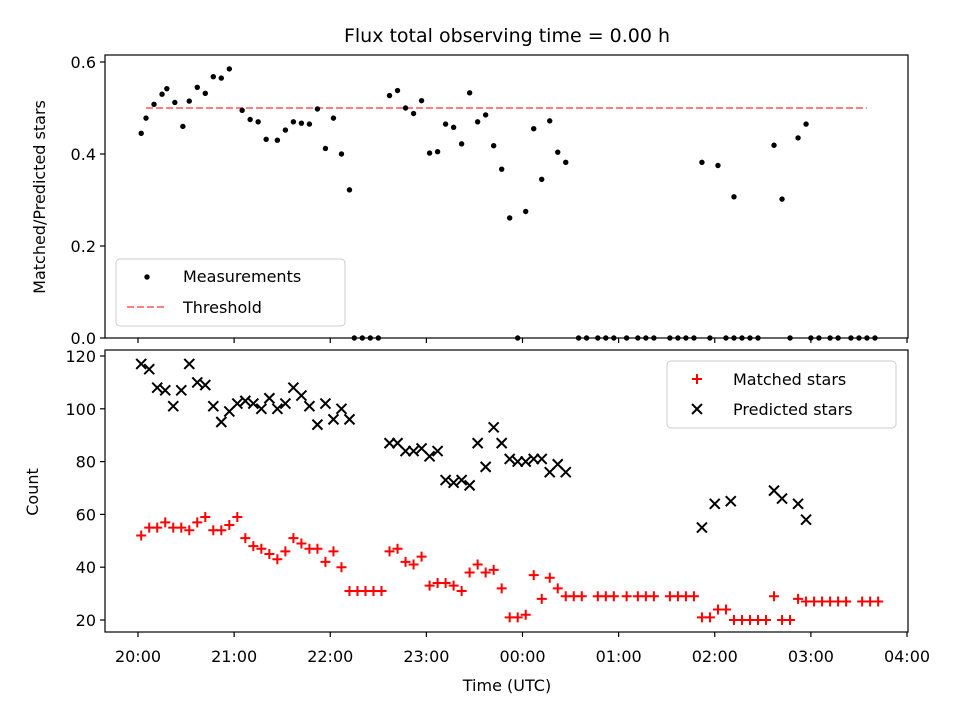 This screenshot has width=960, height=720. I want to click on bottom-ytick-label: 120, so click(80, 356).